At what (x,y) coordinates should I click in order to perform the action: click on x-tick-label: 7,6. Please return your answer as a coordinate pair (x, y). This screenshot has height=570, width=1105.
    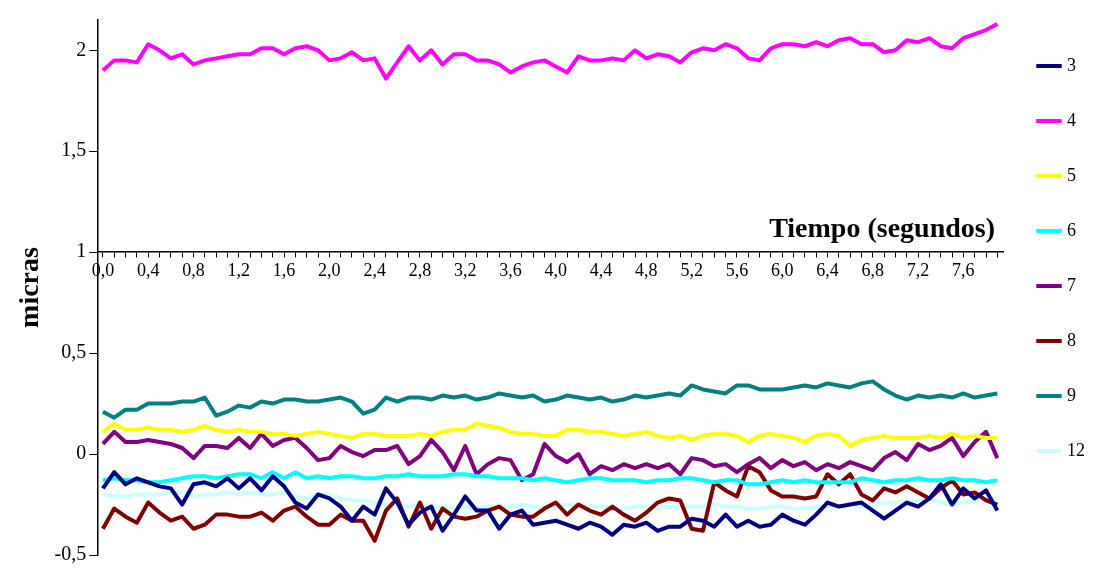
    Looking at the image, I should click on (963, 269).